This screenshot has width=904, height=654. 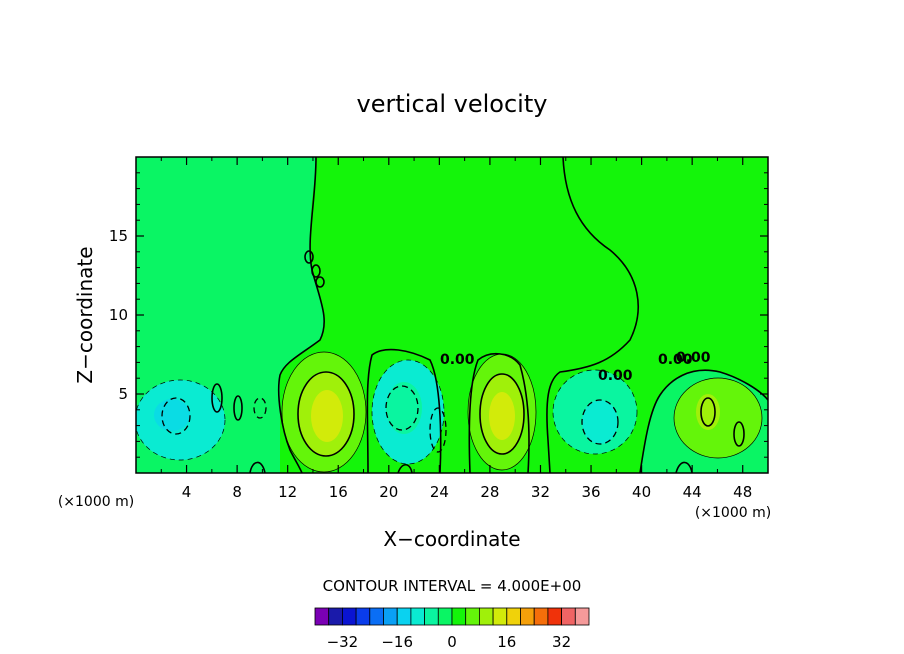 I want to click on x-tick-label: 32, so click(x=540, y=492).